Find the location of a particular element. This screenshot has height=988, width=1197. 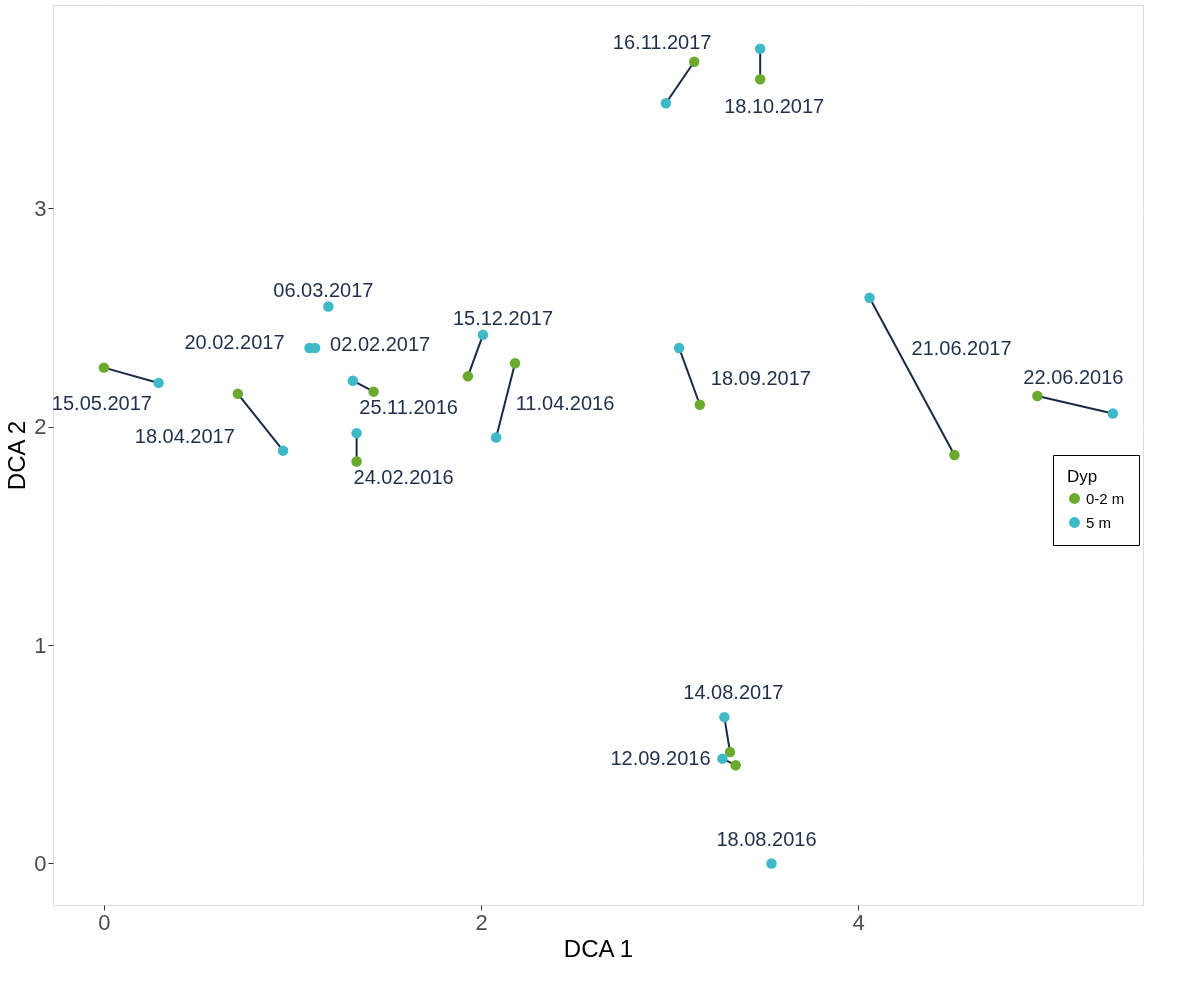

annotation: 25.11.2016 is located at coordinates (408, 406).